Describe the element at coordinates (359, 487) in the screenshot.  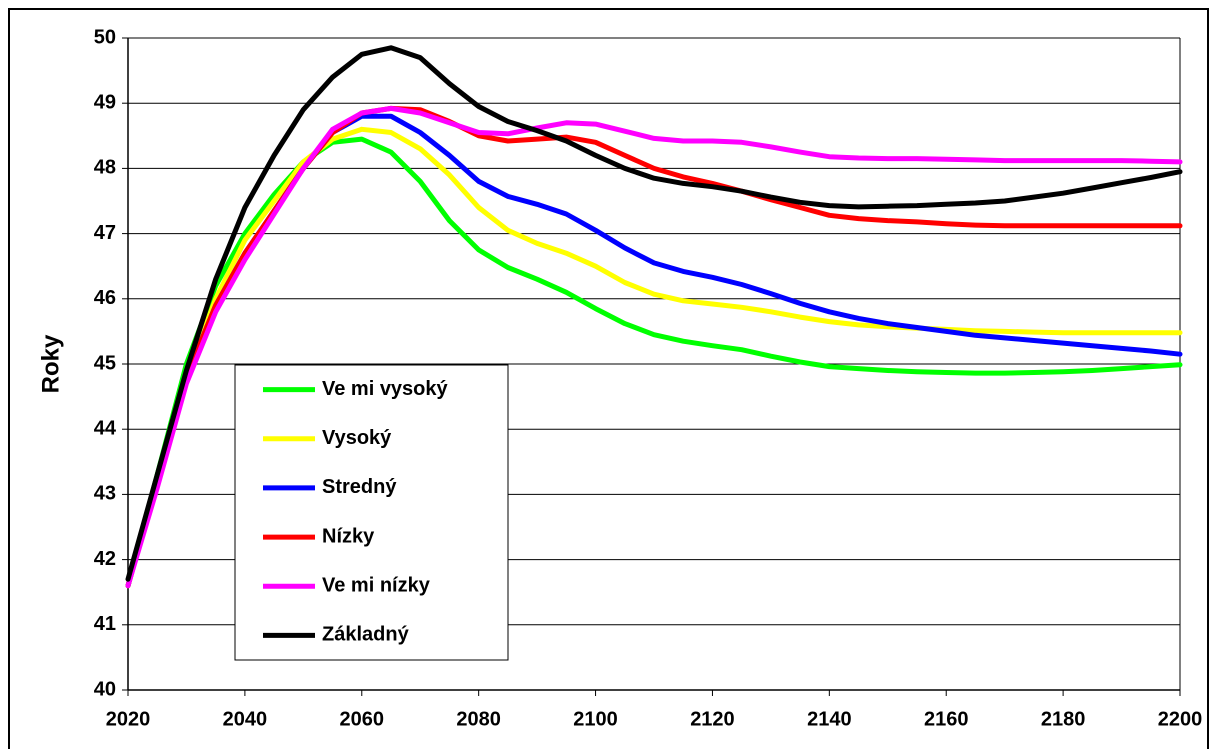
I see `legend-label: Stredný` at that location.